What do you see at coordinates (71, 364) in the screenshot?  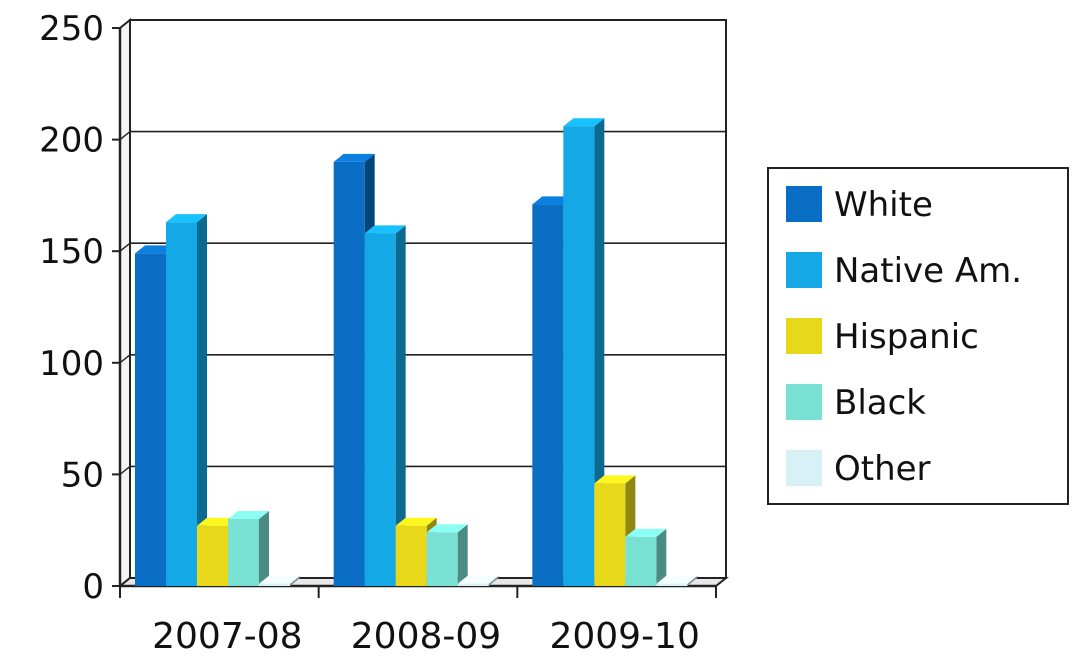 I see `y-tick-label: 100` at bounding box center [71, 364].